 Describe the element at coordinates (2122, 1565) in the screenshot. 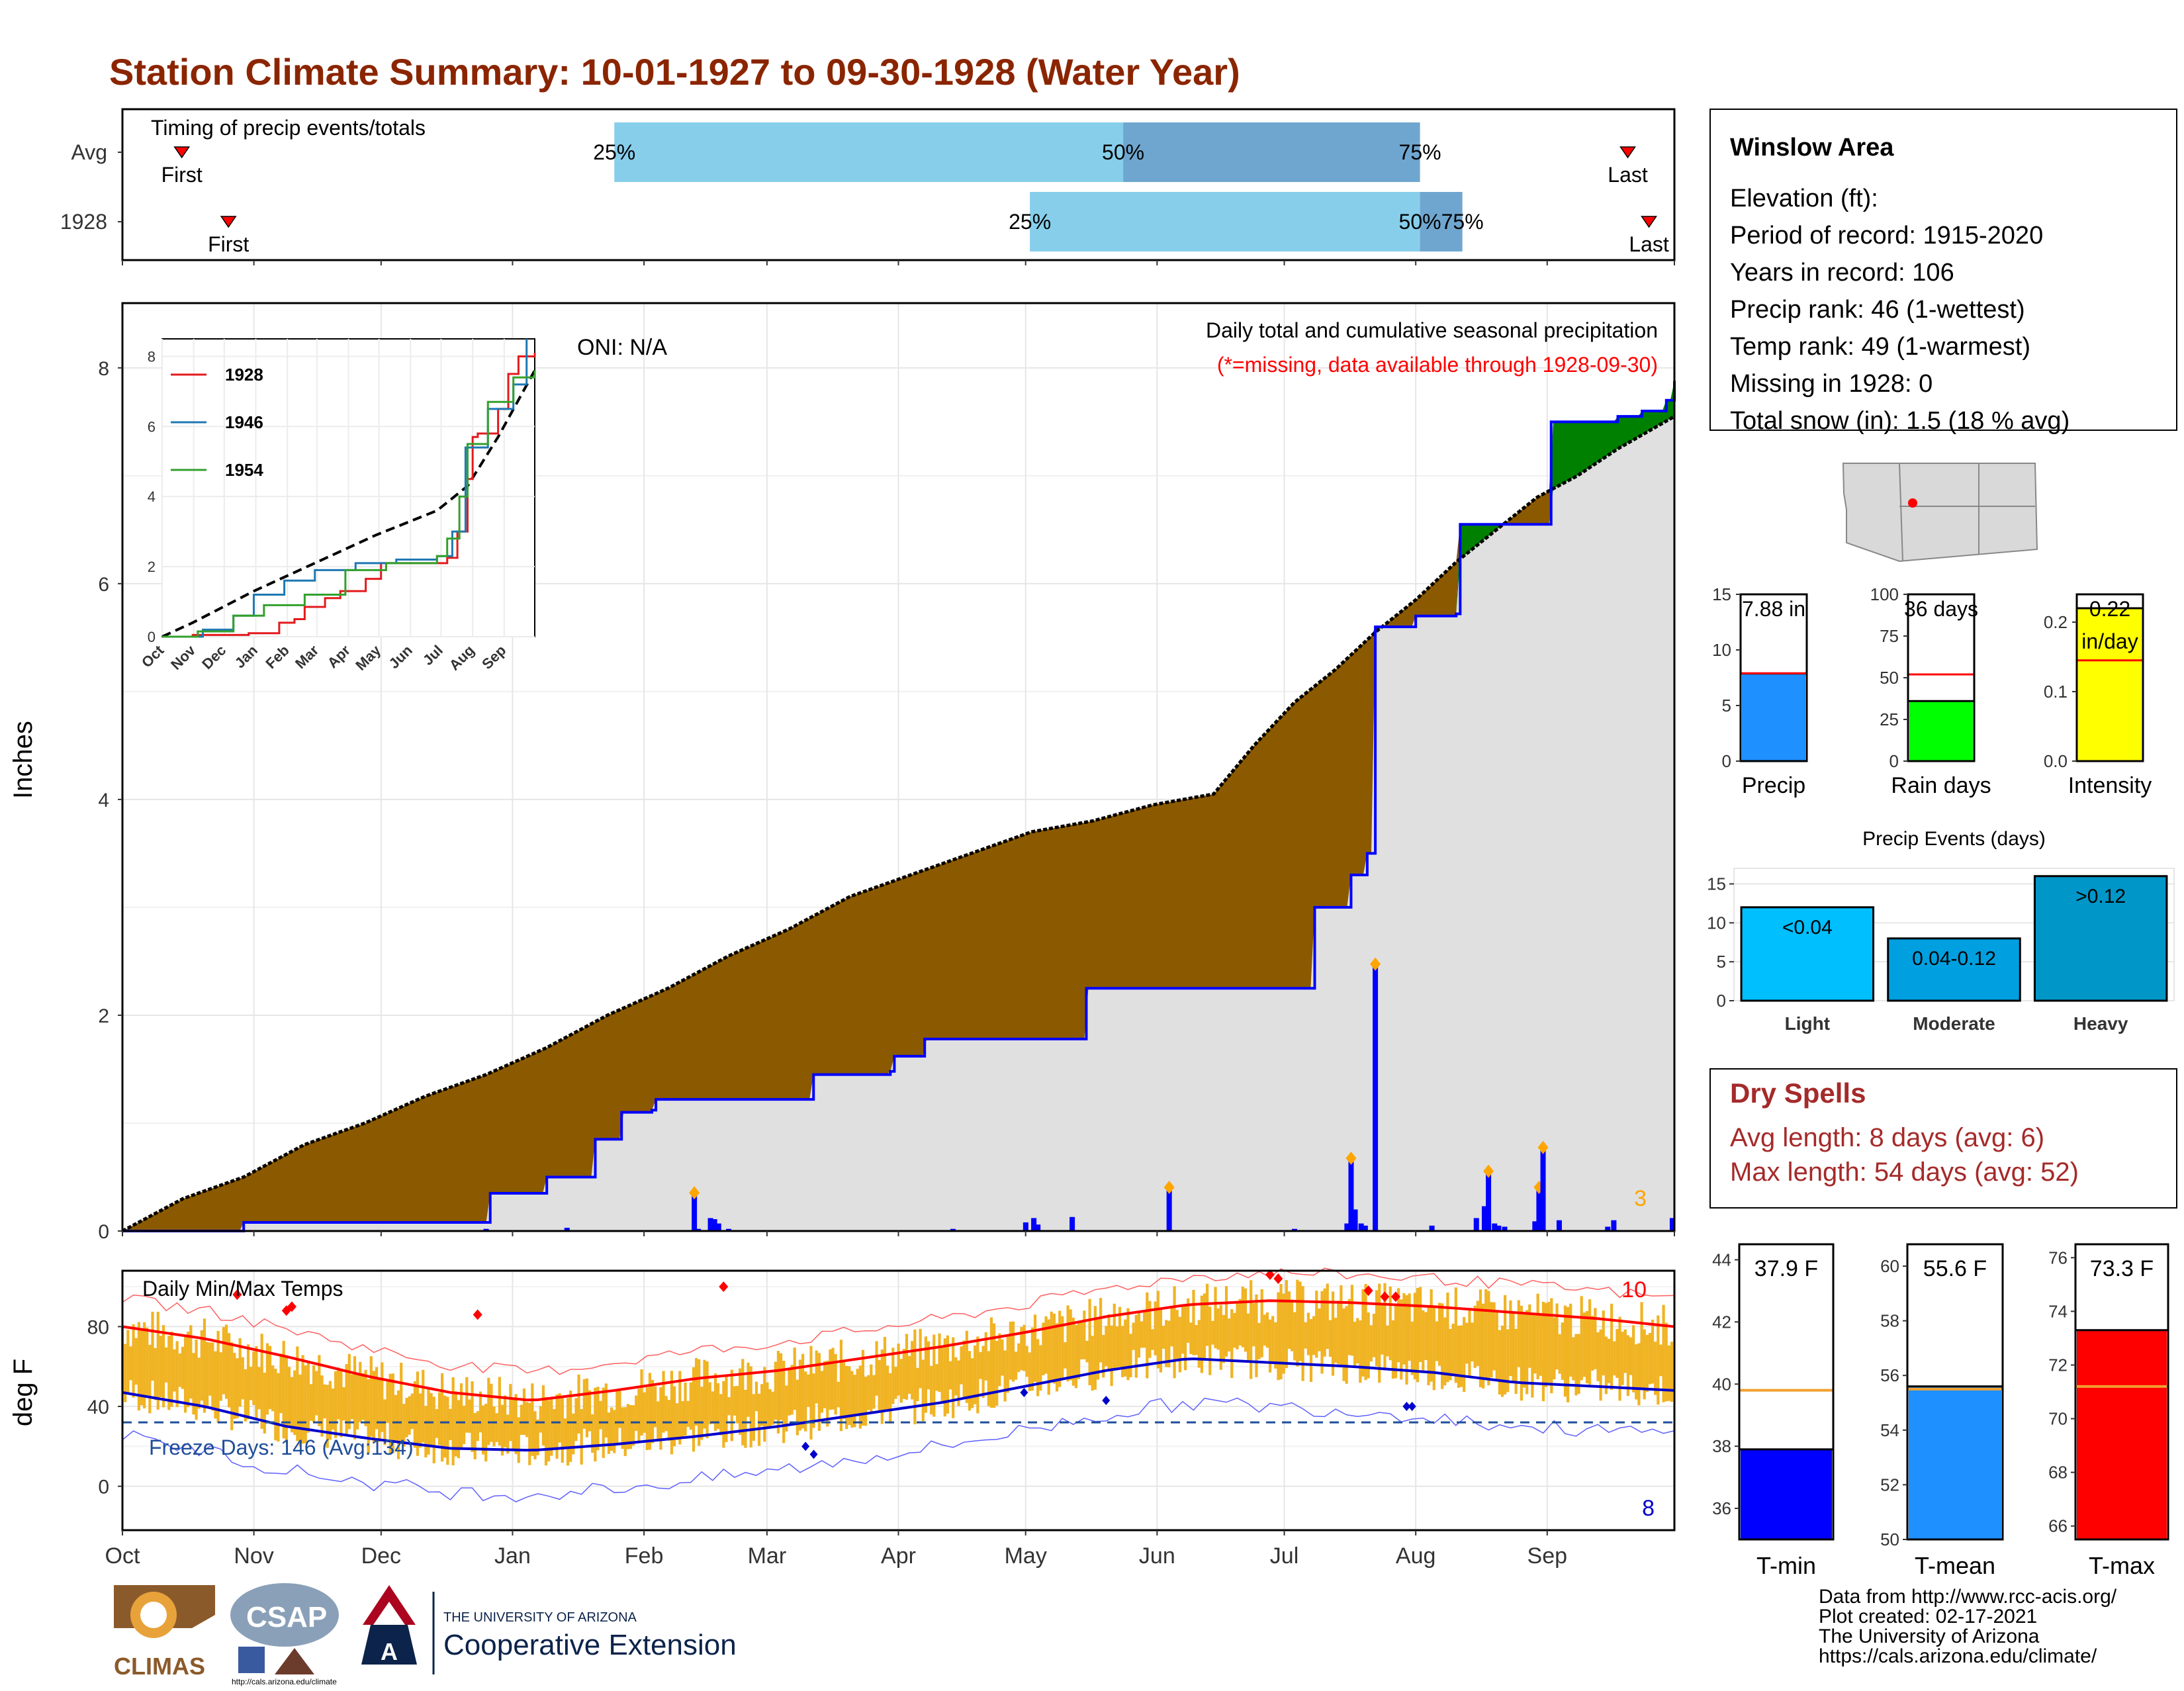

I see `t-bar-axis-label: T-max` at that location.